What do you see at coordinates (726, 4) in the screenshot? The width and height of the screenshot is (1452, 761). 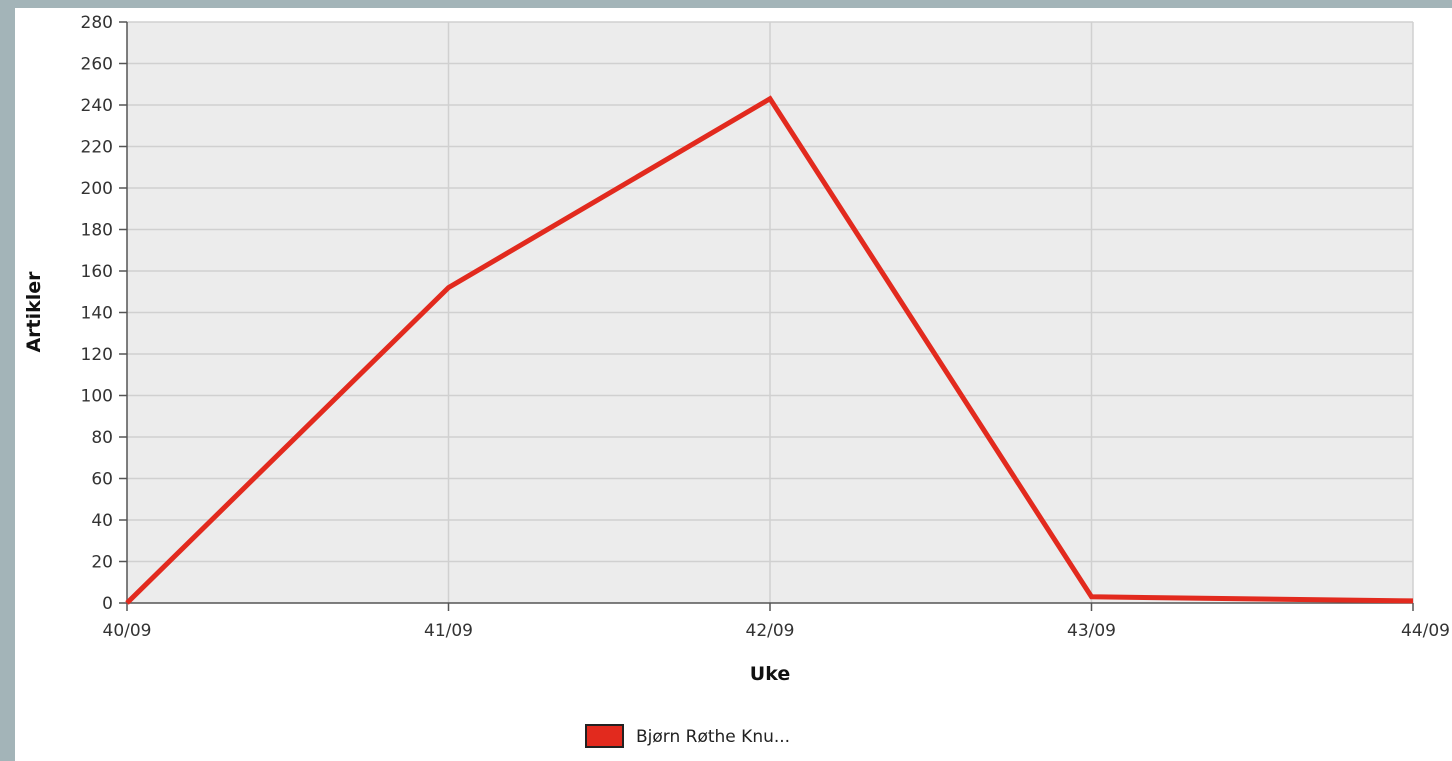 I see `top-border` at bounding box center [726, 4].